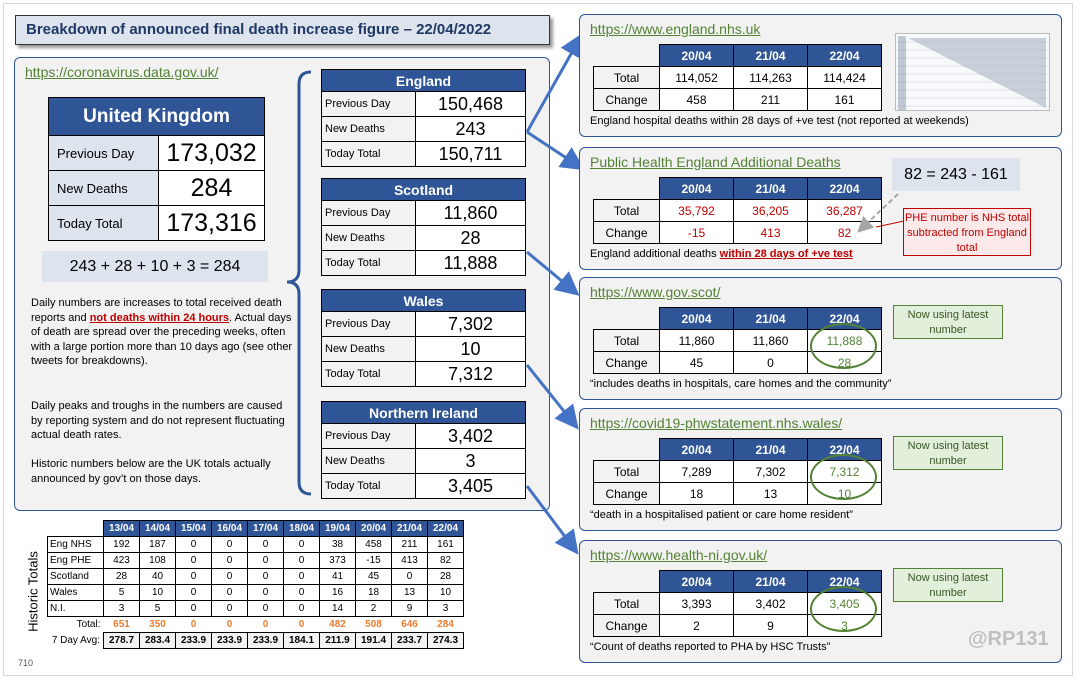 This screenshot has height=680, width=1077. Describe the element at coordinates (655, 292) in the screenshot. I see `source-link-2: https://www.gov.scot/` at that location.